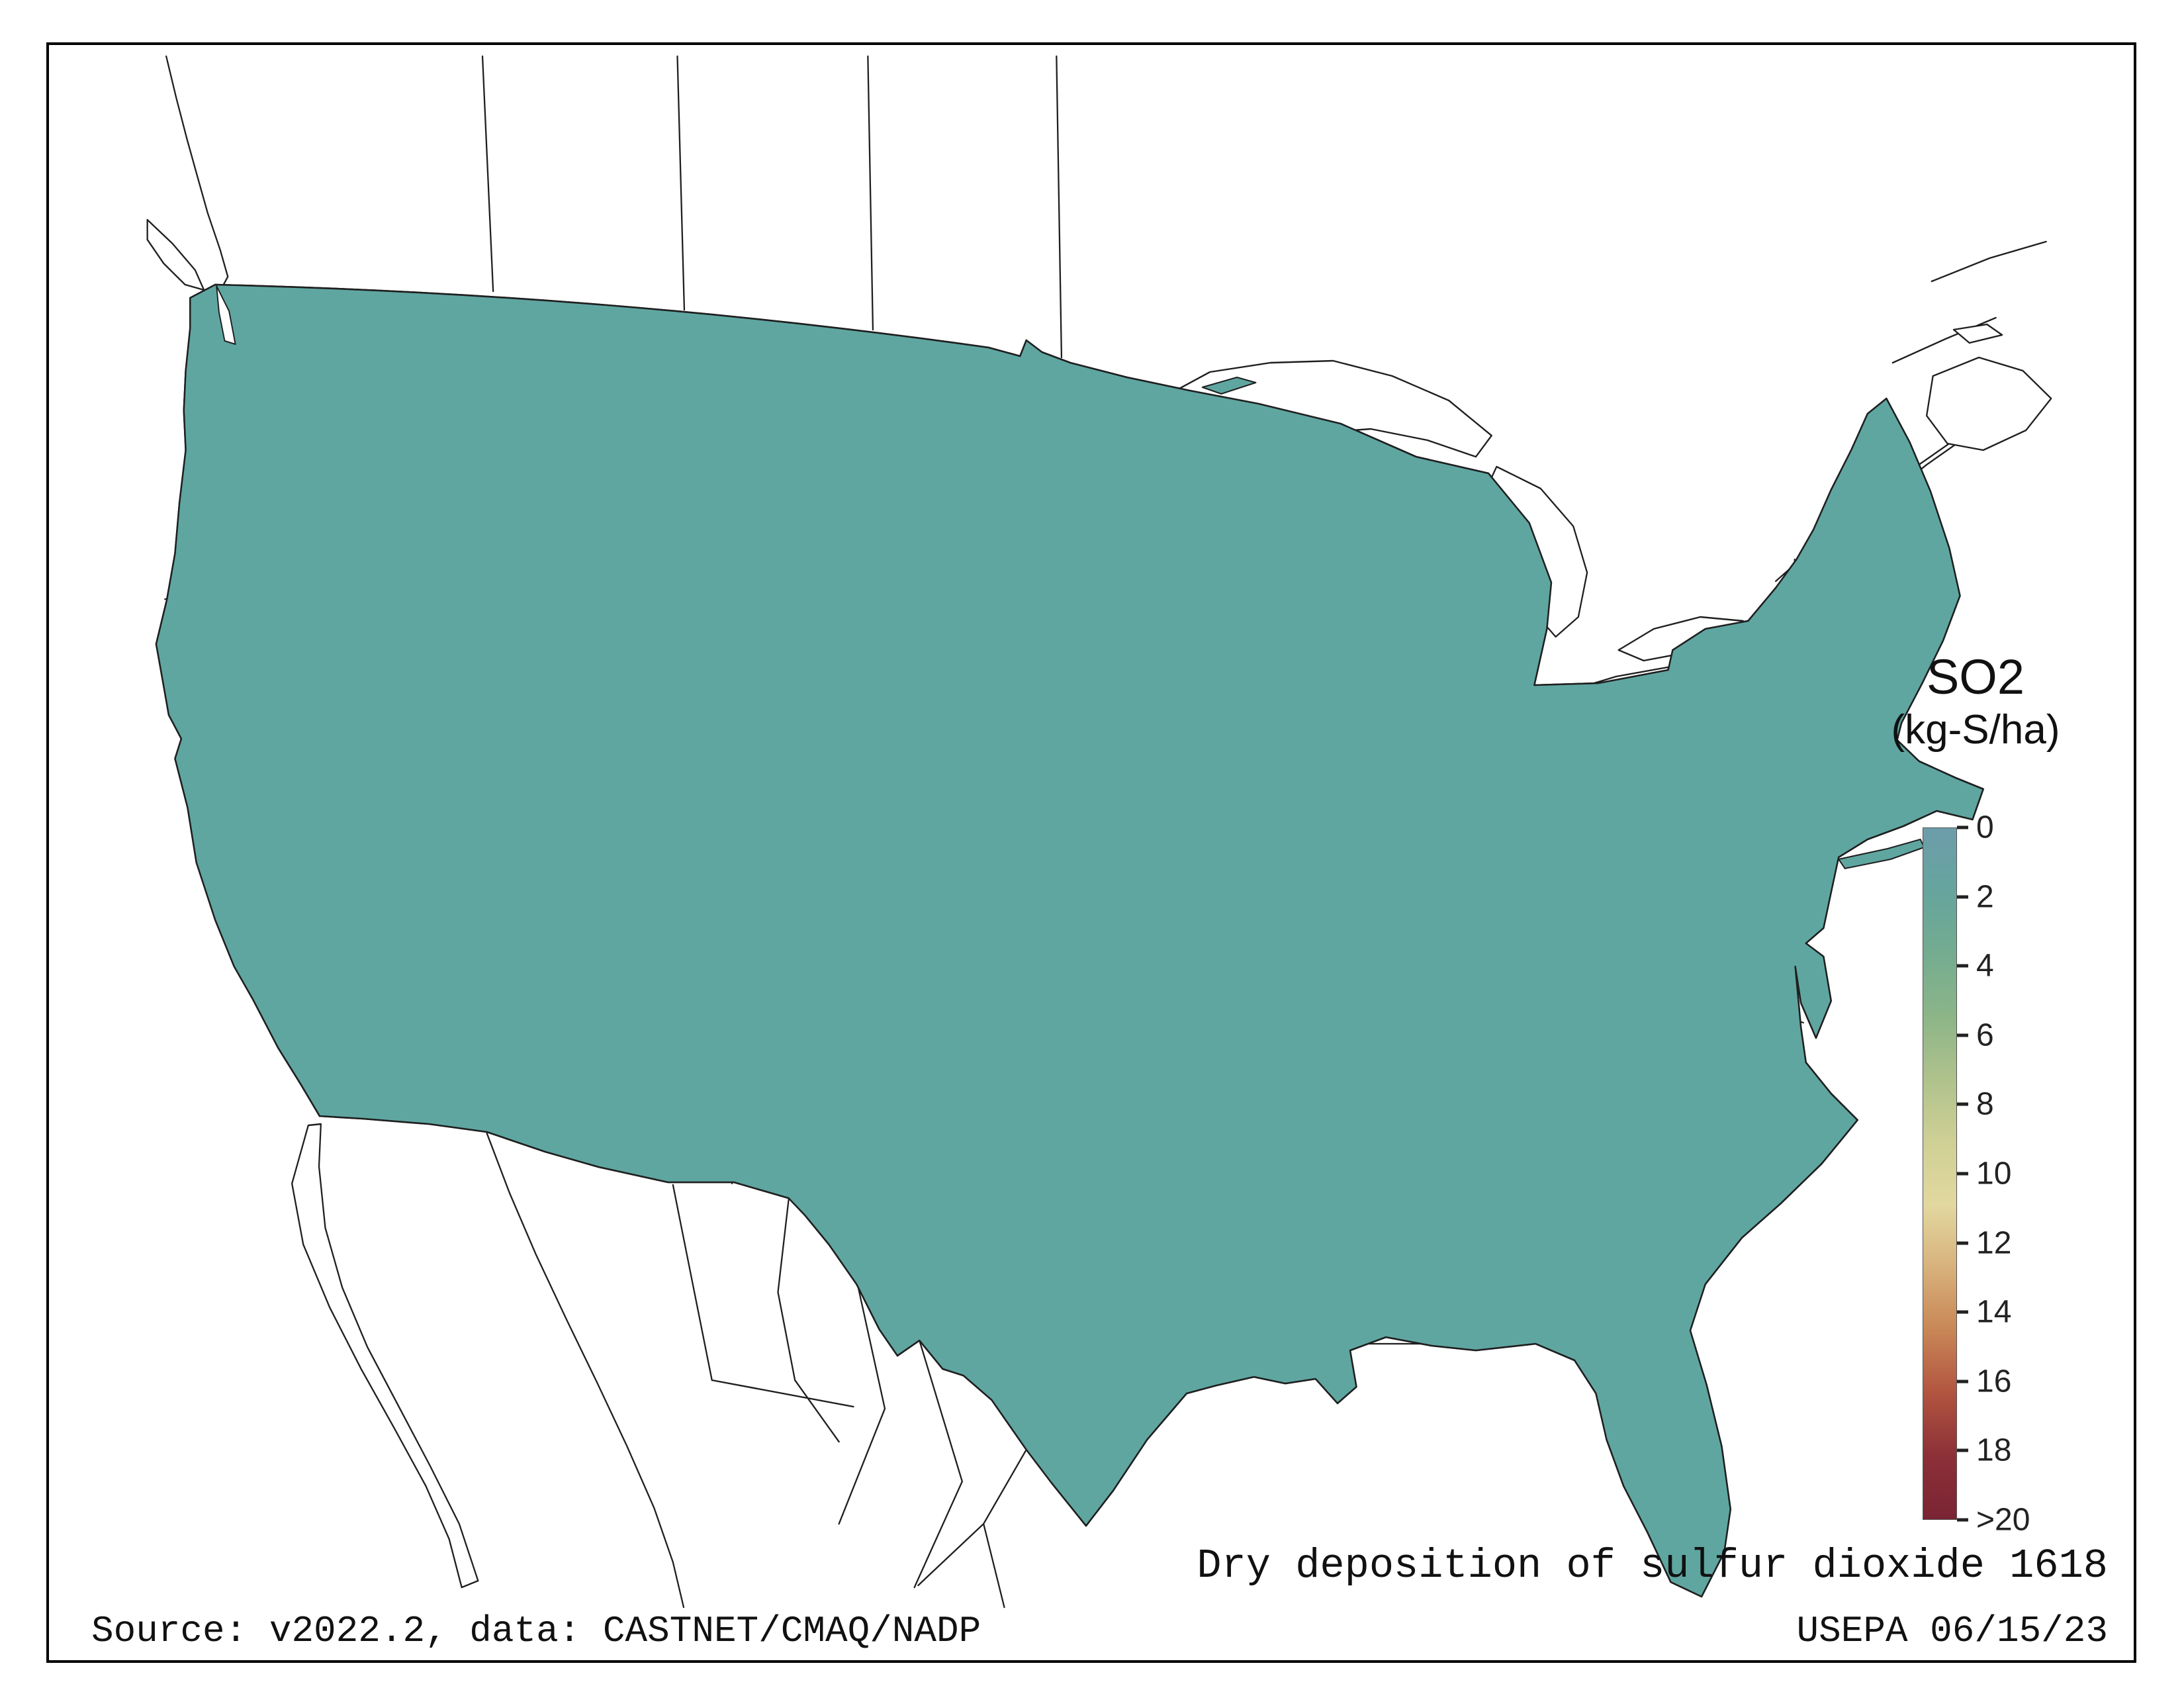  Describe the element at coordinates (1652, 1565) in the screenshot. I see `map-caption: Dry deposition of sulfur dioxide 1618` at that location.